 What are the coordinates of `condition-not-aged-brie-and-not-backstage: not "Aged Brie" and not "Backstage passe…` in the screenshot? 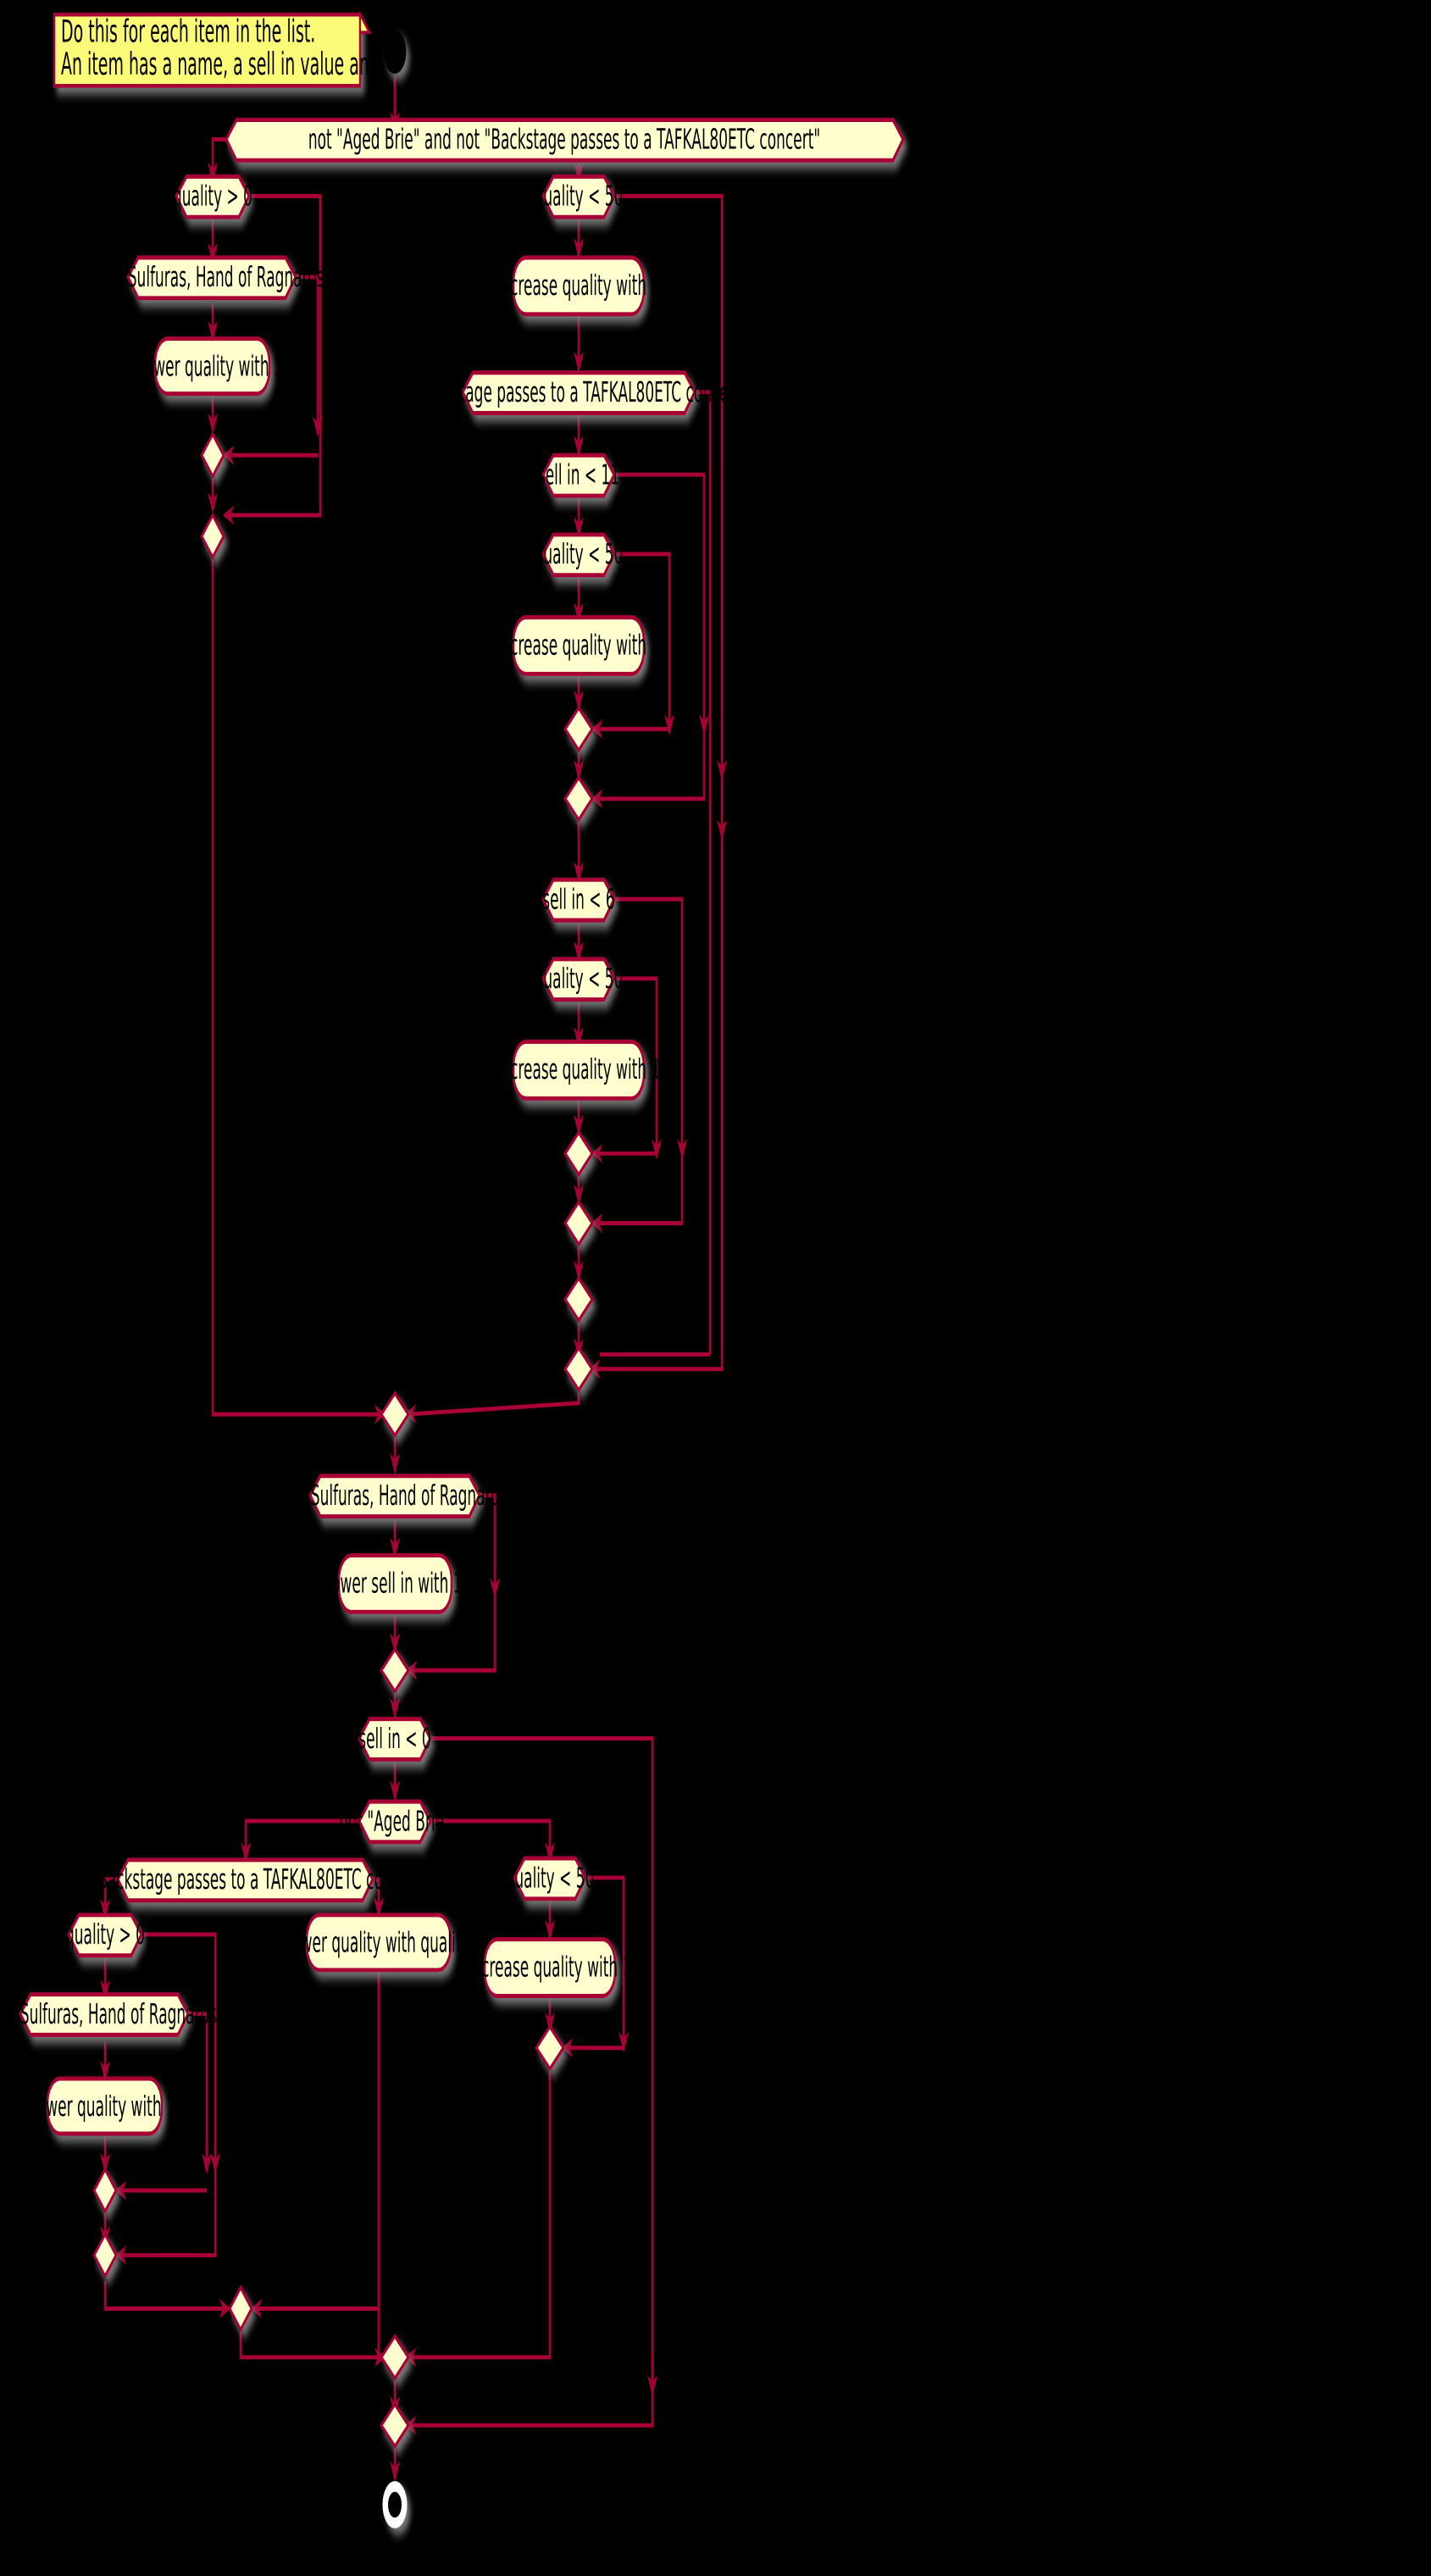 It's located at (565, 140).